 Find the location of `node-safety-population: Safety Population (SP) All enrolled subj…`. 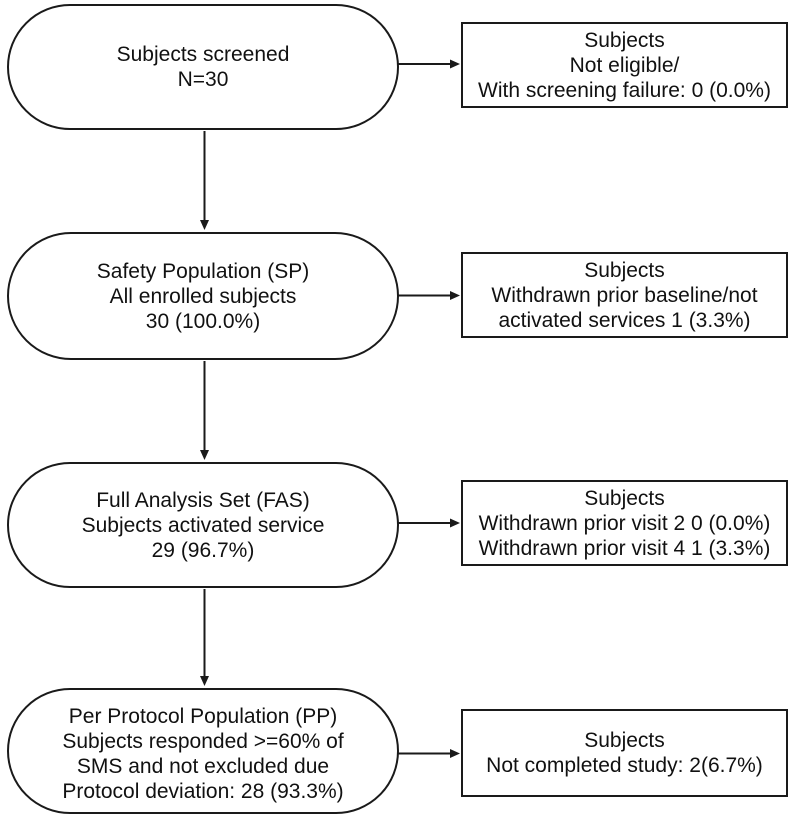

node-safety-population: Safety Population (SP) All enrolled subj… is located at coordinates (203, 296).